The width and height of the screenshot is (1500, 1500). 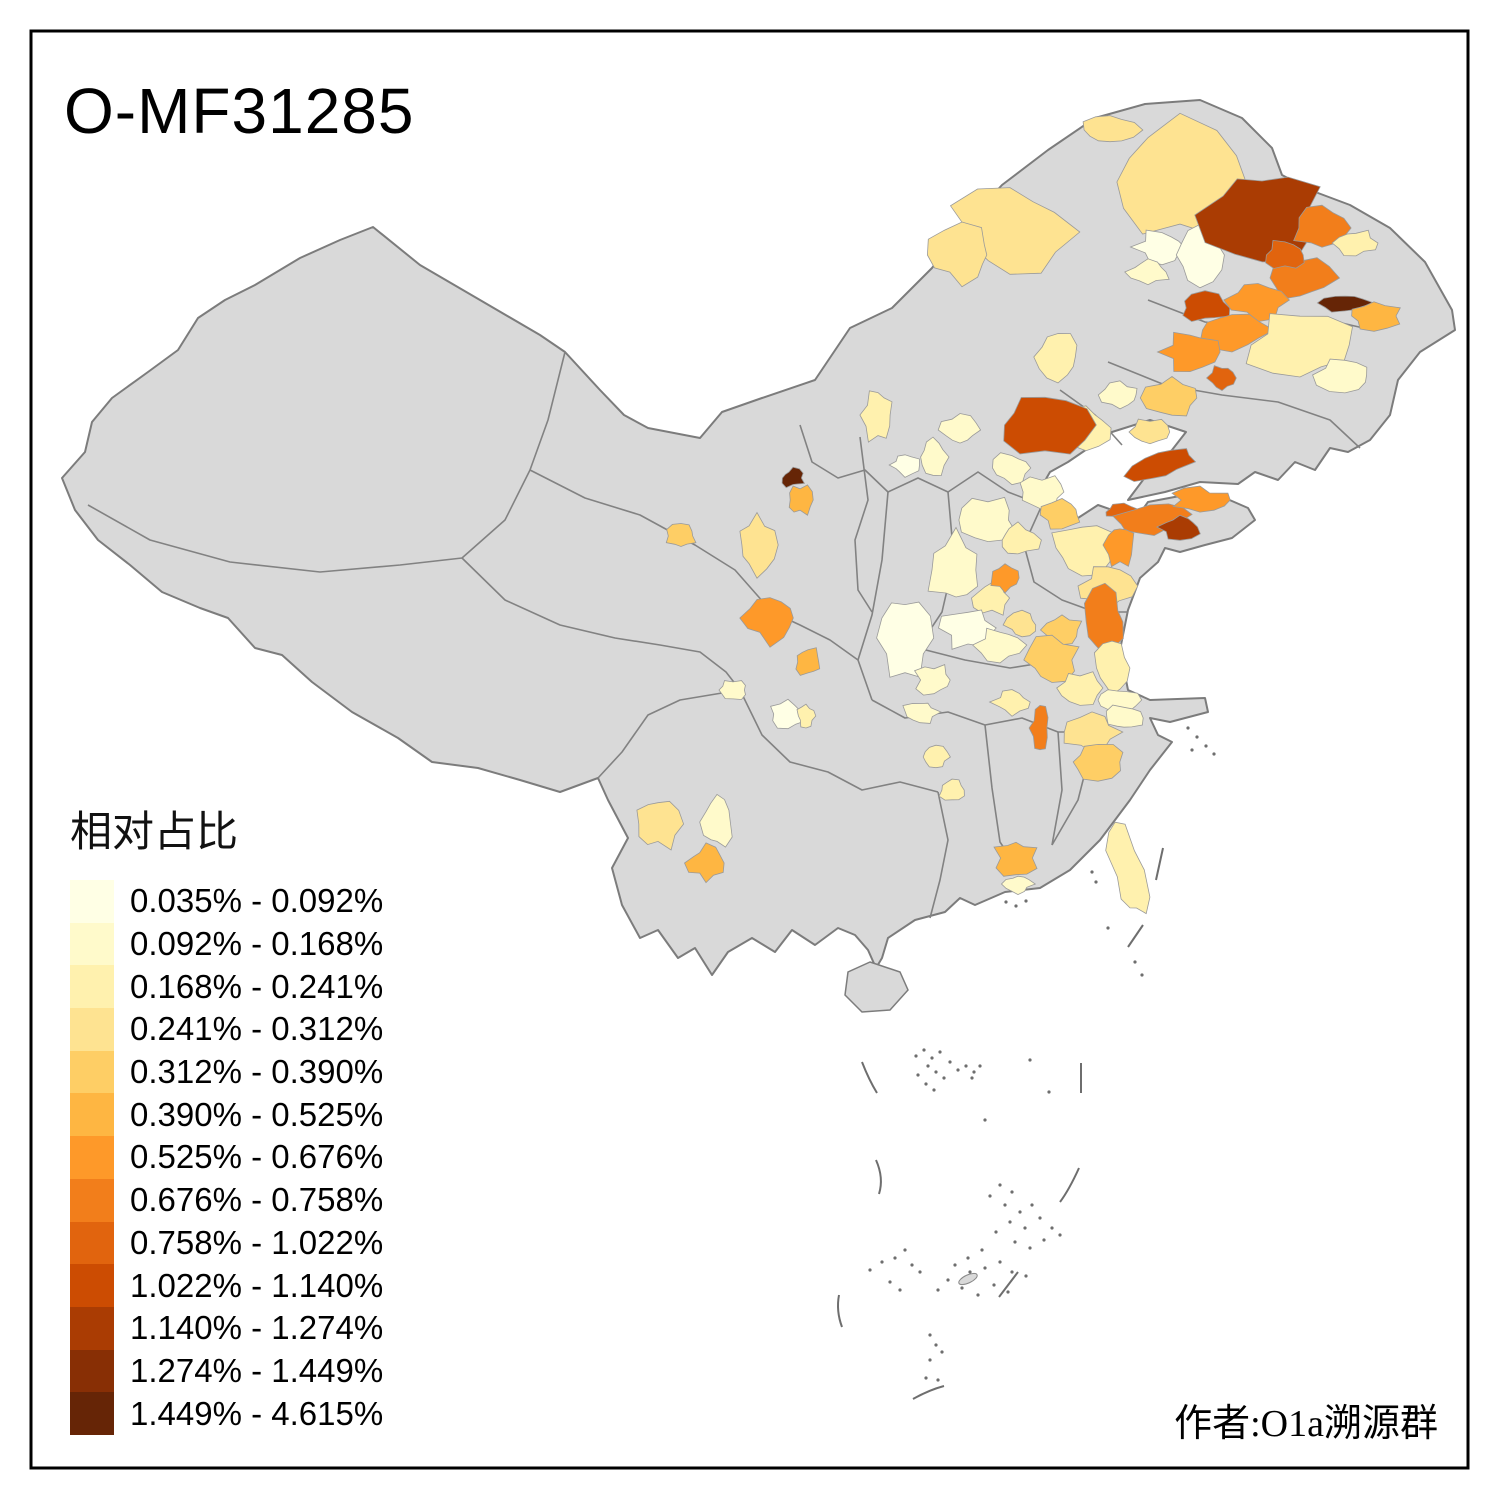 I want to click on legend-label: 0.241% - 0.312%, so click(x=257, y=1029).